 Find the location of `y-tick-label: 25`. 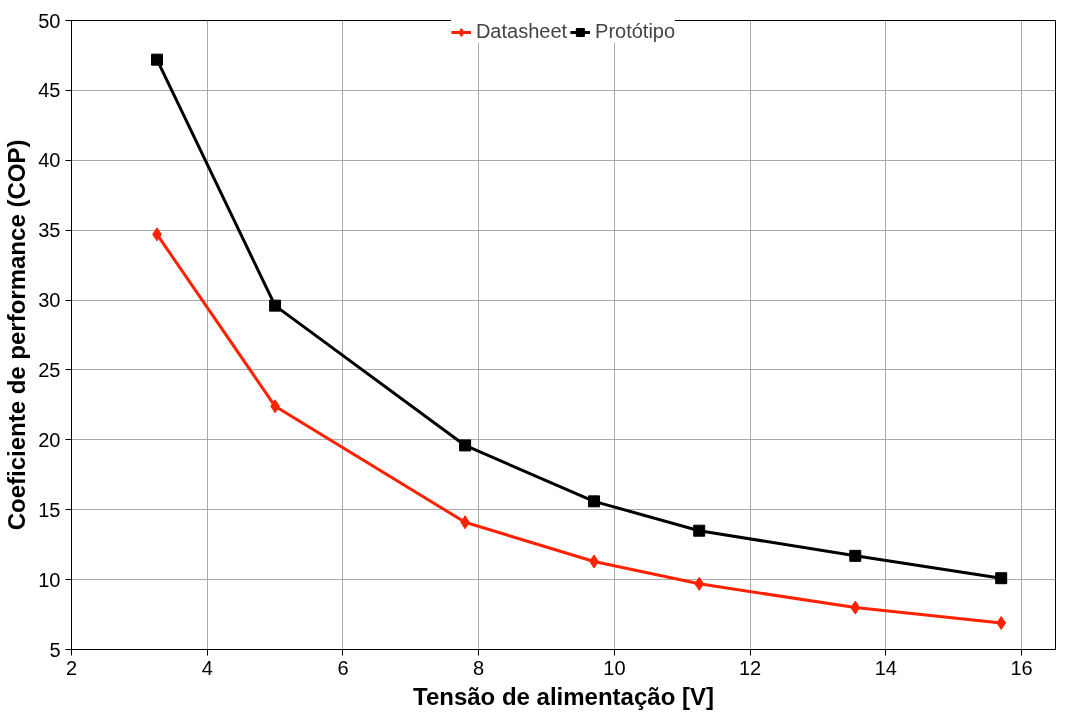

y-tick-label: 25 is located at coordinates (49, 369).